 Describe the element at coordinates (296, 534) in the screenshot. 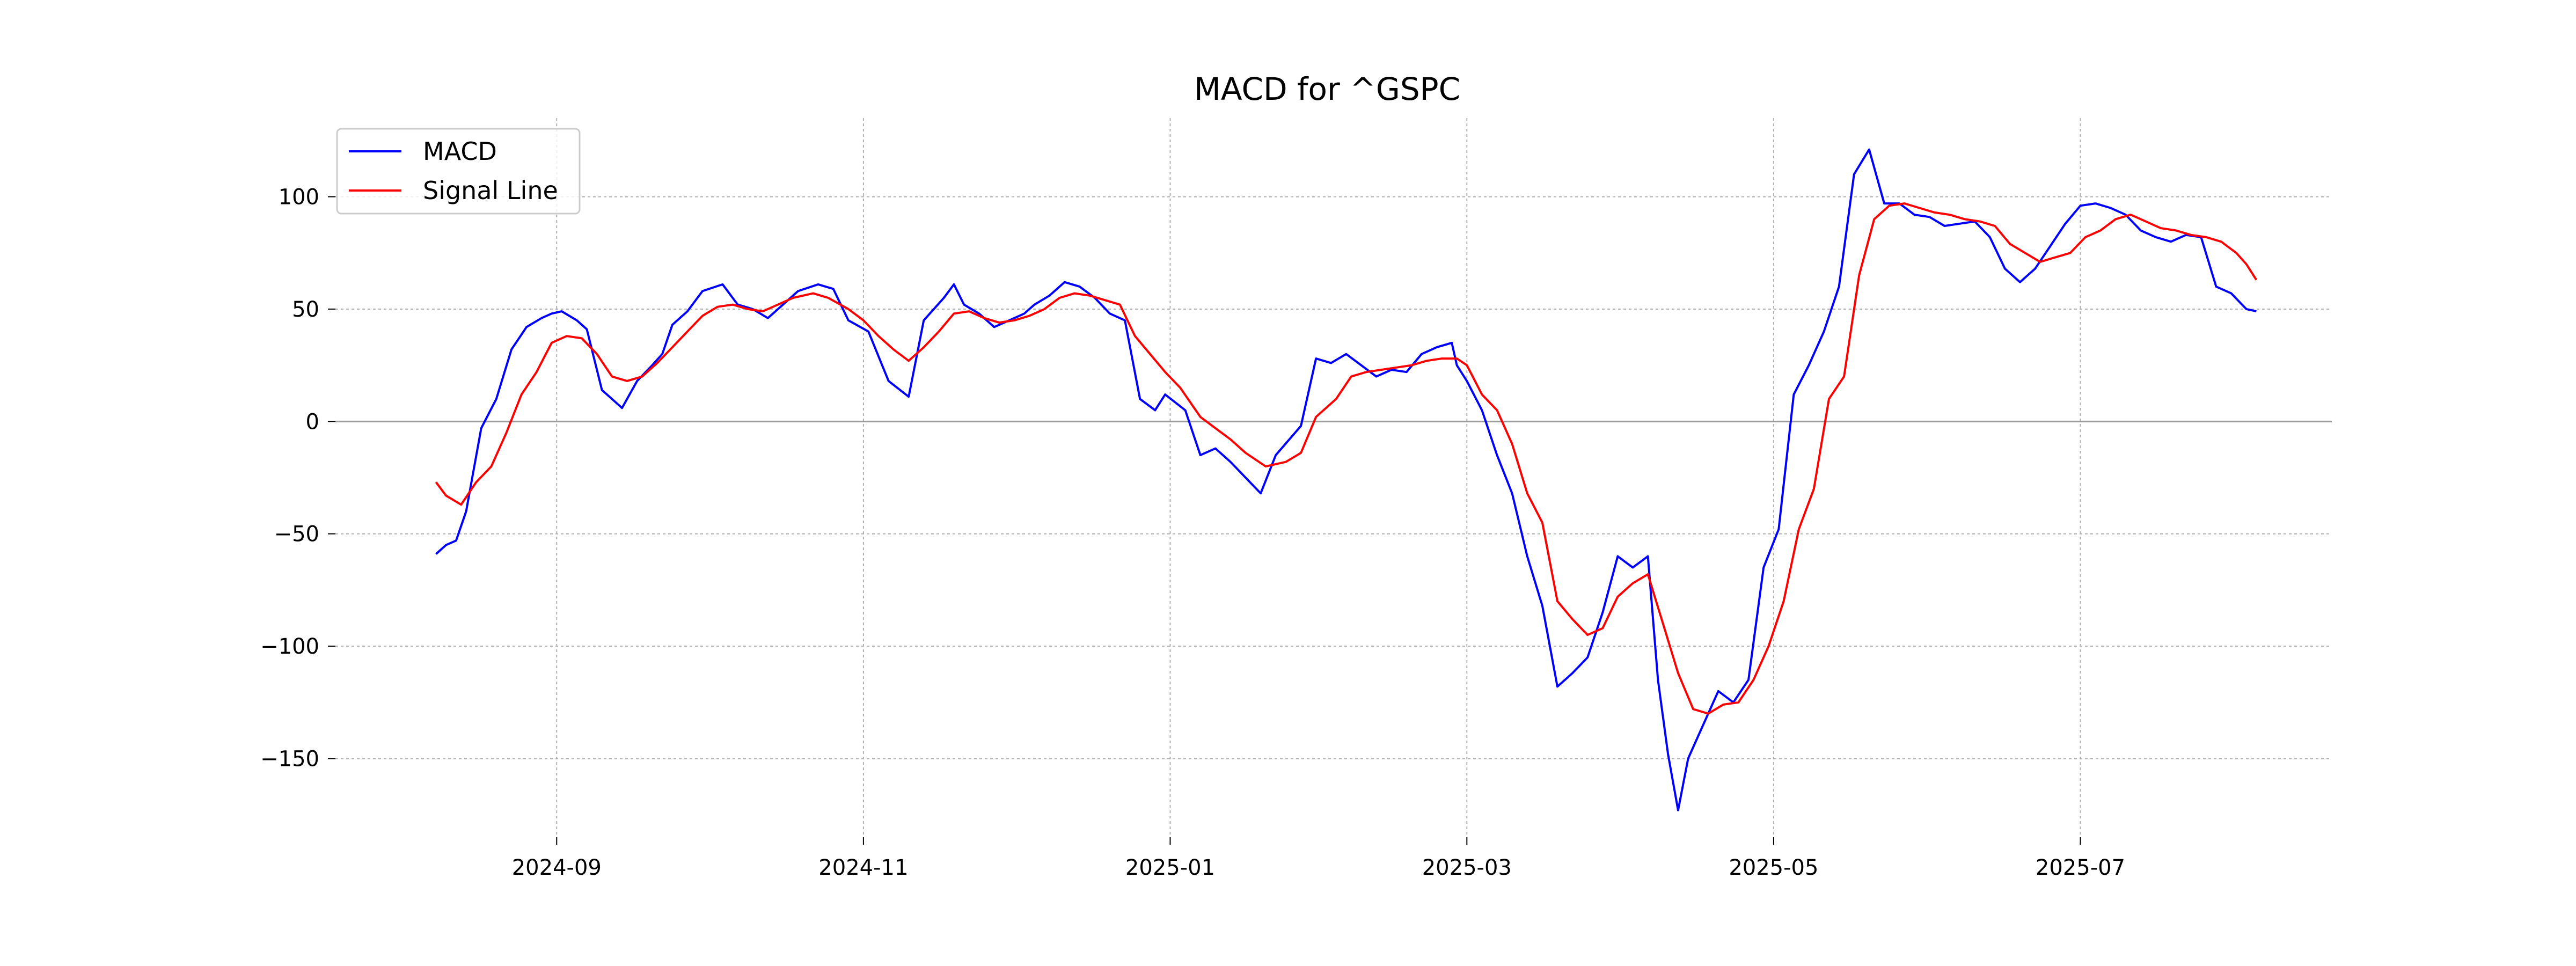

I see `y-tick-label: −50` at that location.